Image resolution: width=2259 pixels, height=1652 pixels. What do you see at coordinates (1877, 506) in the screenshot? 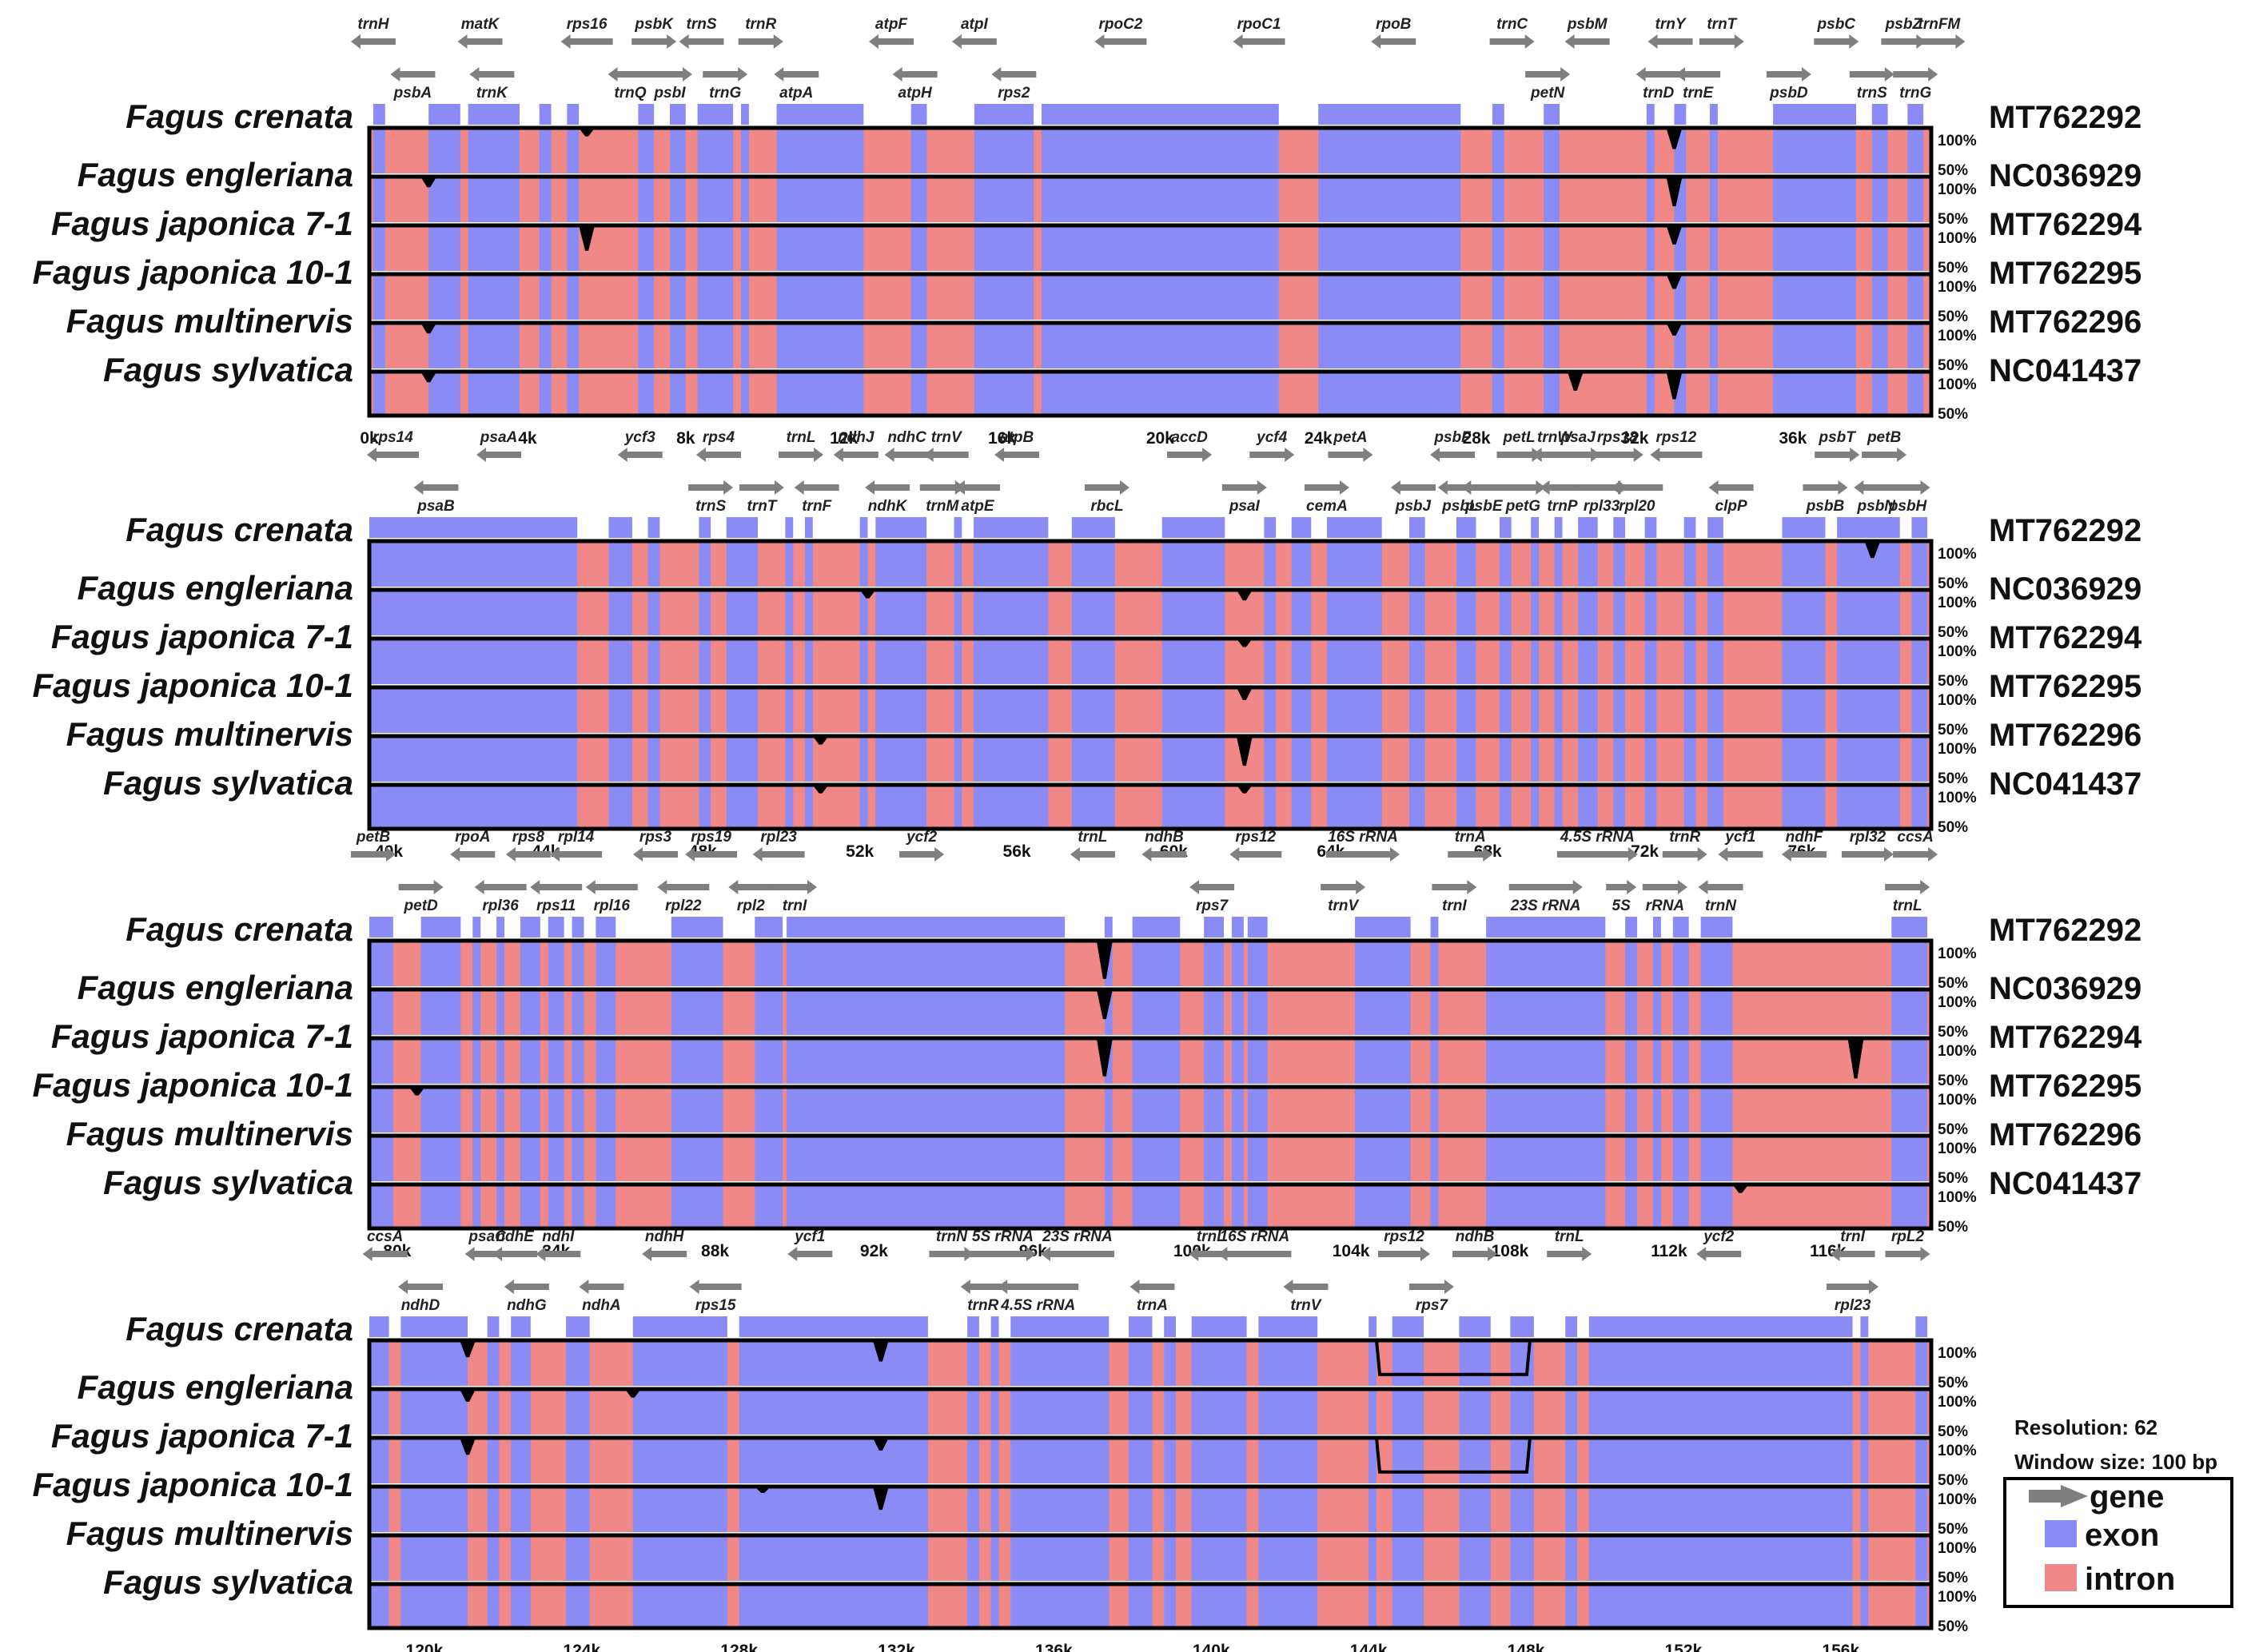
I see `gene-label-bottom: psbN` at bounding box center [1877, 506].